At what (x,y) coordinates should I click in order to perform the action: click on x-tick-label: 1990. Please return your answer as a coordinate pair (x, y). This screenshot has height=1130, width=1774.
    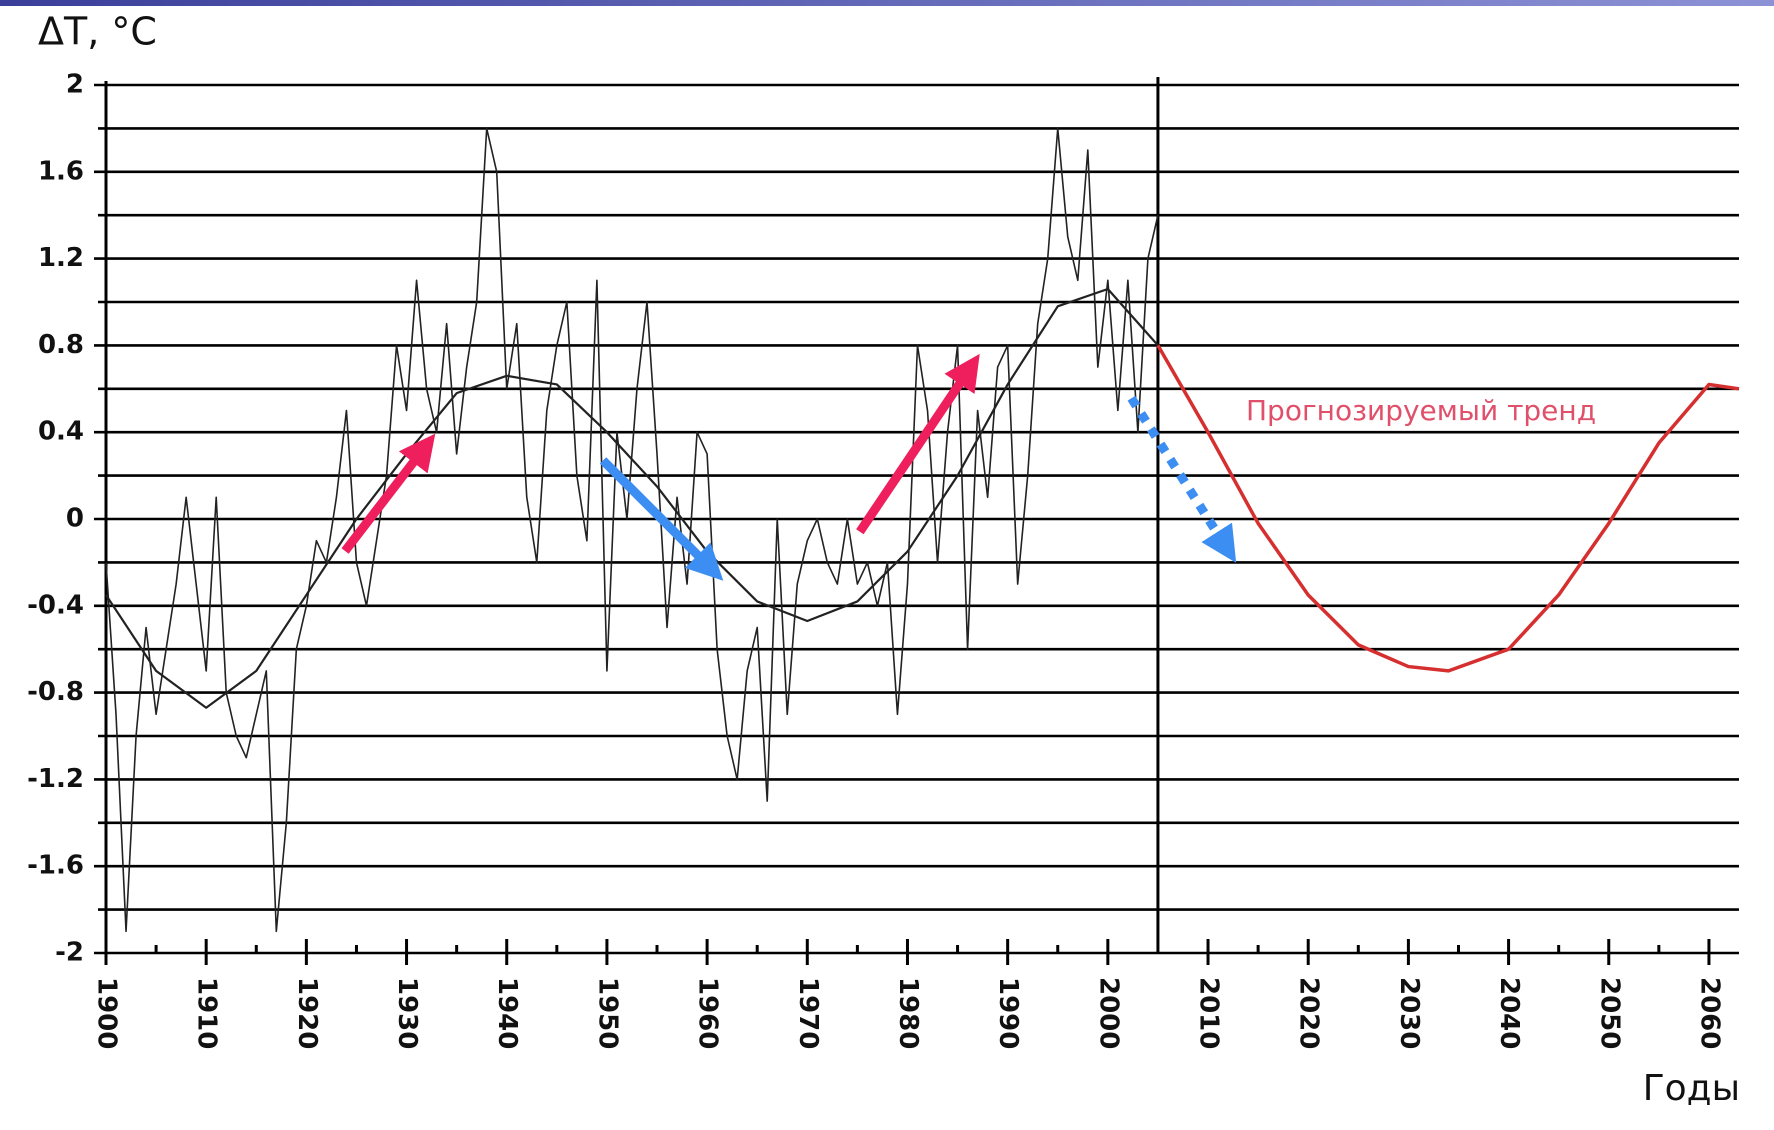
    Looking at the image, I should click on (1008, 1013).